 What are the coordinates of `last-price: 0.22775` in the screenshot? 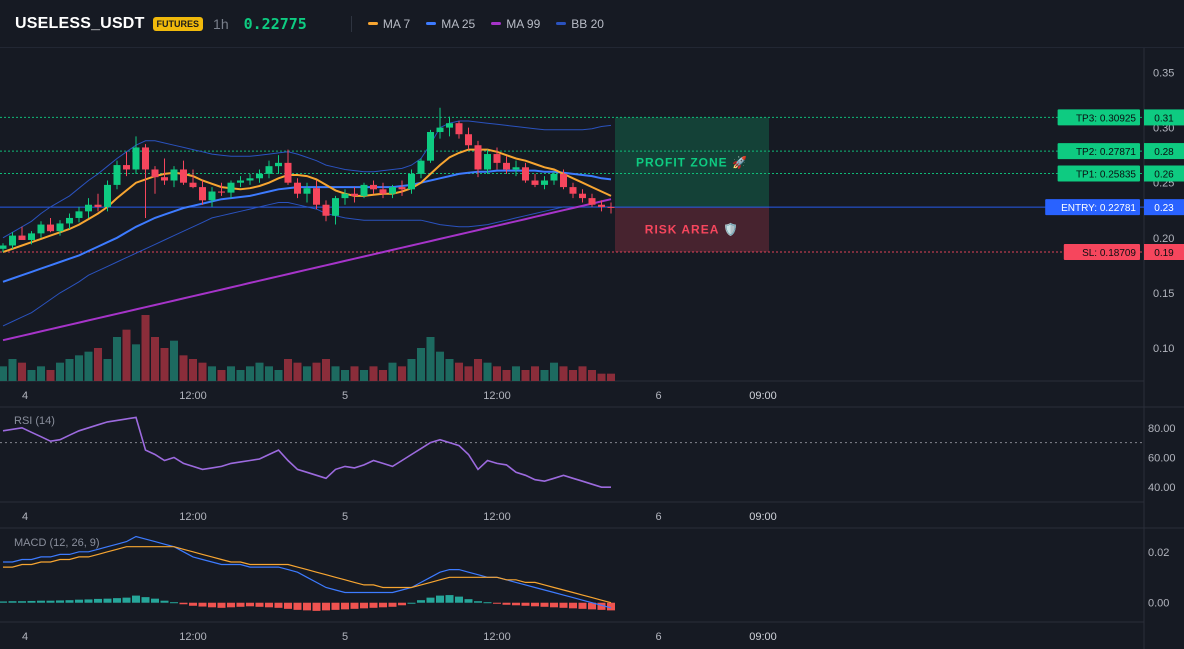 It's located at (275, 23).